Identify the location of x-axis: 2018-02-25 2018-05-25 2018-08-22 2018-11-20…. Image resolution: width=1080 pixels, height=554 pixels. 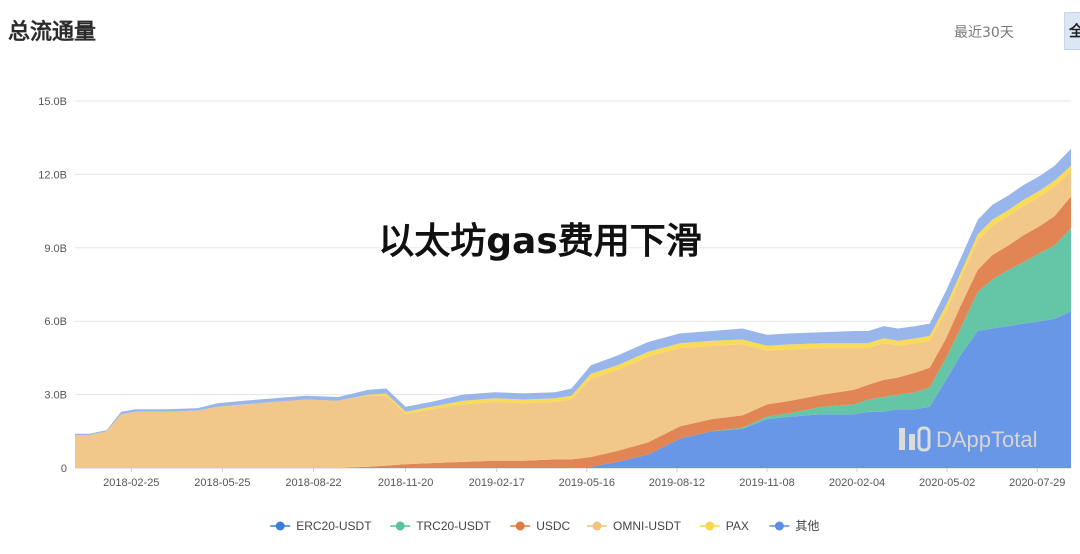
(584, 478).